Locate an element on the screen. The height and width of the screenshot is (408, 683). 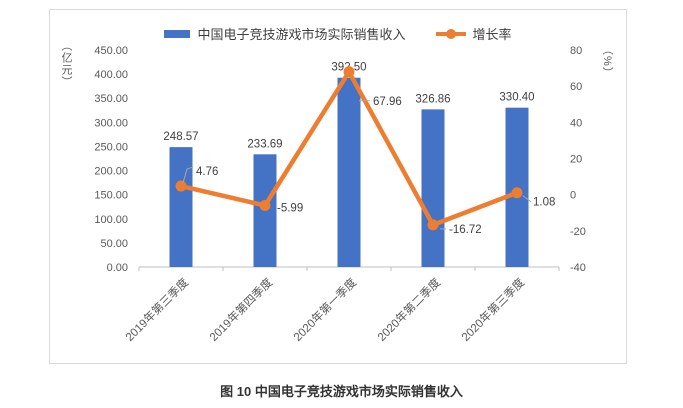
left-axis-tick-label: 300.00 is located at coordinates (111, 123).